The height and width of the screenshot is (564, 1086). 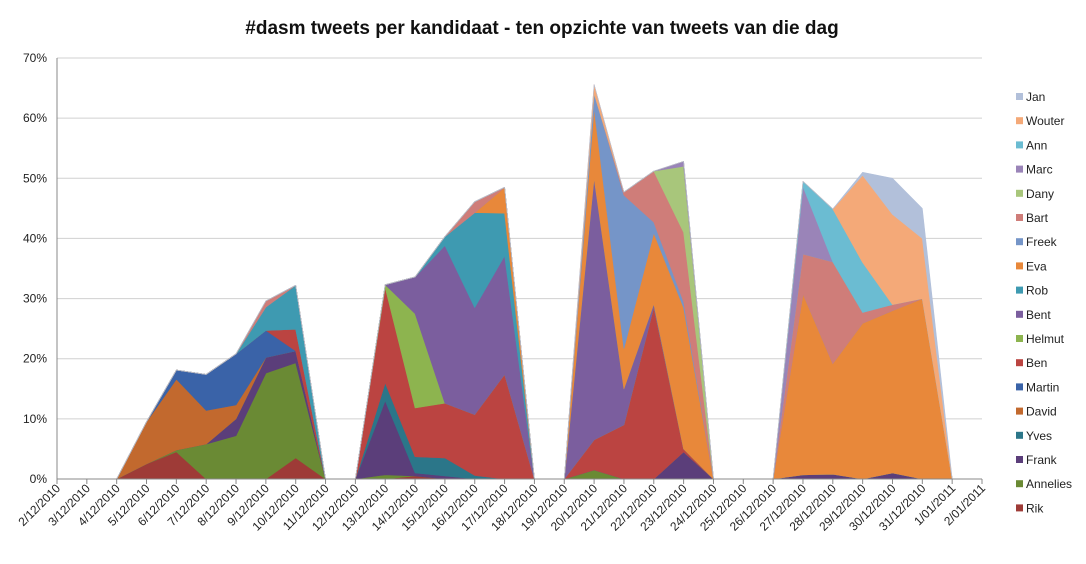 I want to click on y-tick-label: 40%, so click(x=35, y=238).